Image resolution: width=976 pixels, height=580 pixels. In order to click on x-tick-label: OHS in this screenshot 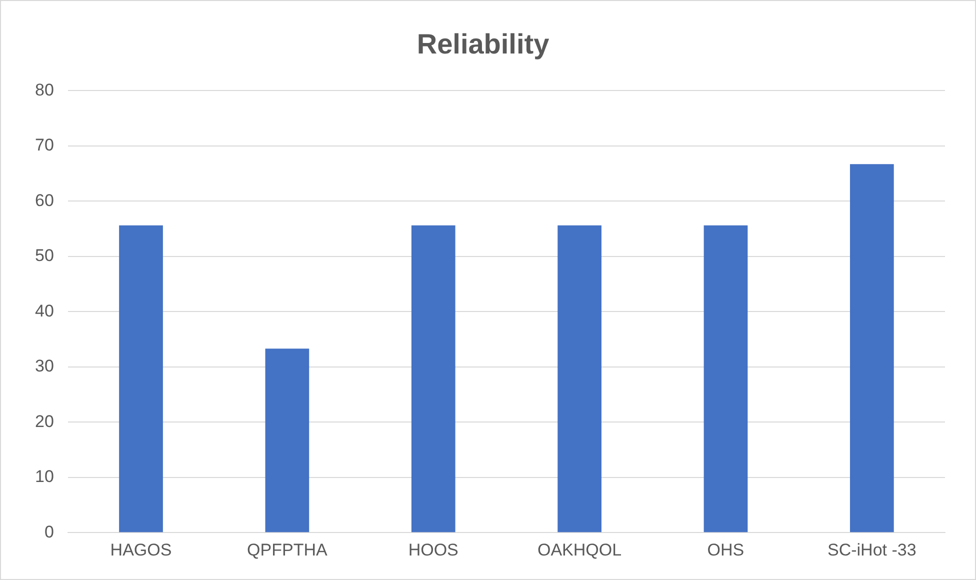, I will do `click(725, 550)`.